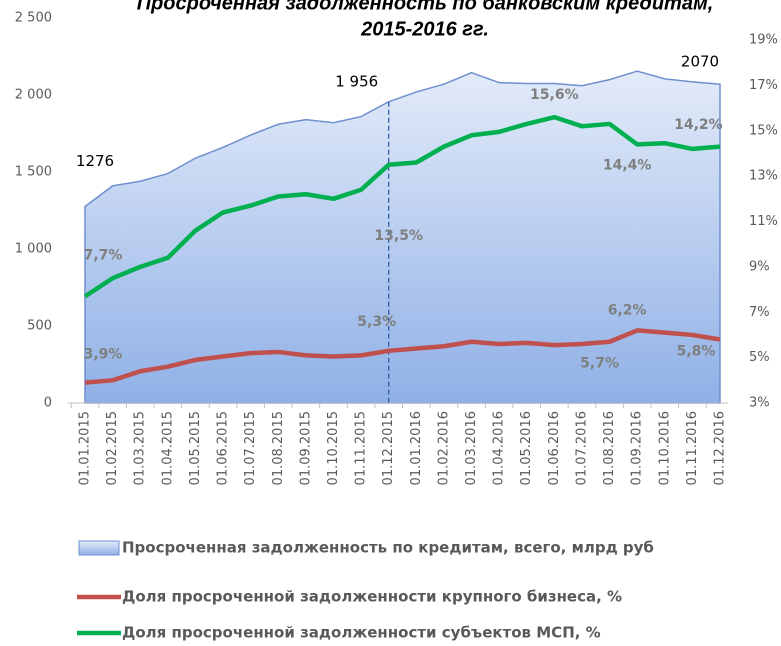 The width and height of the screenshot is (781, 646). What do you see at coordinates (112, 448) in the screenshot?
I see `x-tick-label: 01.02.2015` at bounding box center [112, 448].